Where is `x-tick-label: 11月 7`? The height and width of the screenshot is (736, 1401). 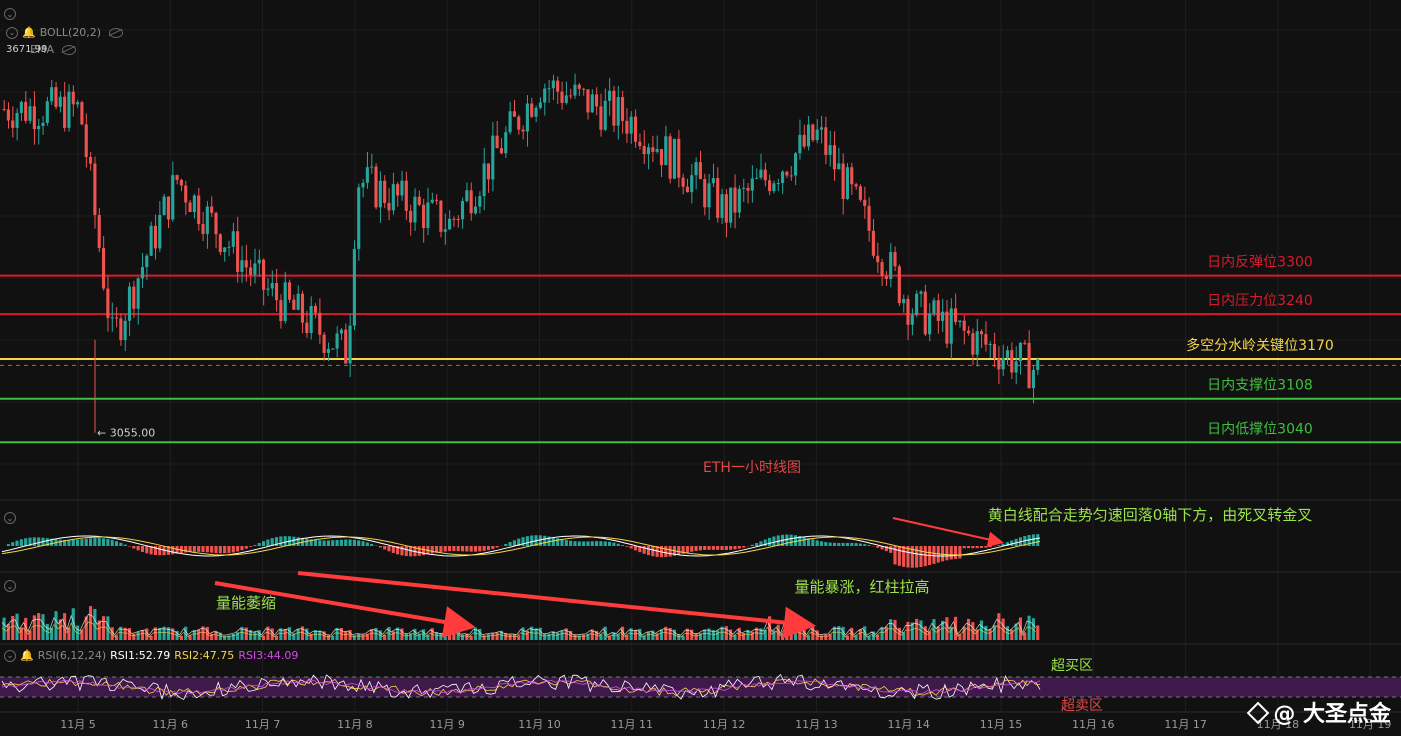
x-tick-label: 11月 7 is located at coordinates (263, 724).